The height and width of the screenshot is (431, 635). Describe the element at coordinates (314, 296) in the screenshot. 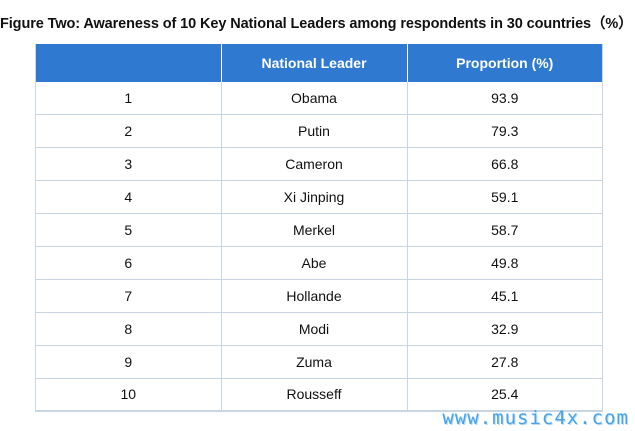

I see `leader-cell: Hollande` at that location.